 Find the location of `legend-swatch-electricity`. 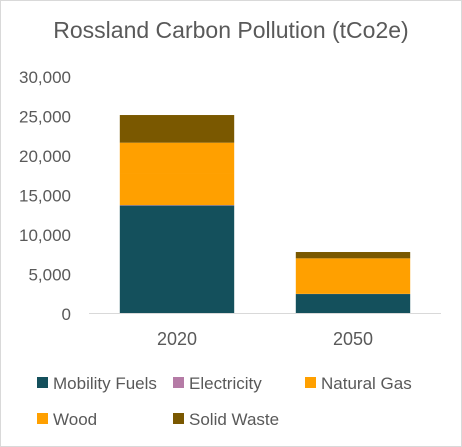

legend-swatch-electricity is located at coordinates (178, 382).